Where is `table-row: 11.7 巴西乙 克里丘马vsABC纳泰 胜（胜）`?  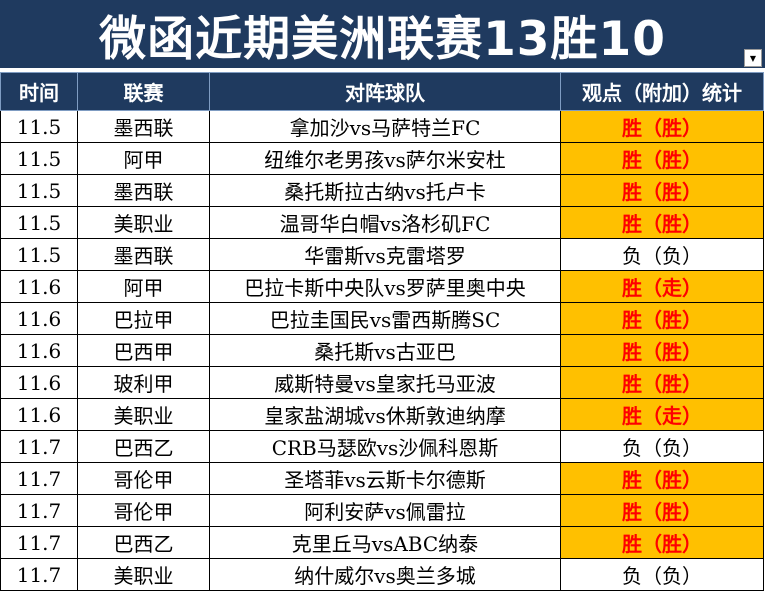
table-row: 11.7 巴西乙 克里丘马vsABC纳泰 胜（胜） is located at coordinates (382, 542).